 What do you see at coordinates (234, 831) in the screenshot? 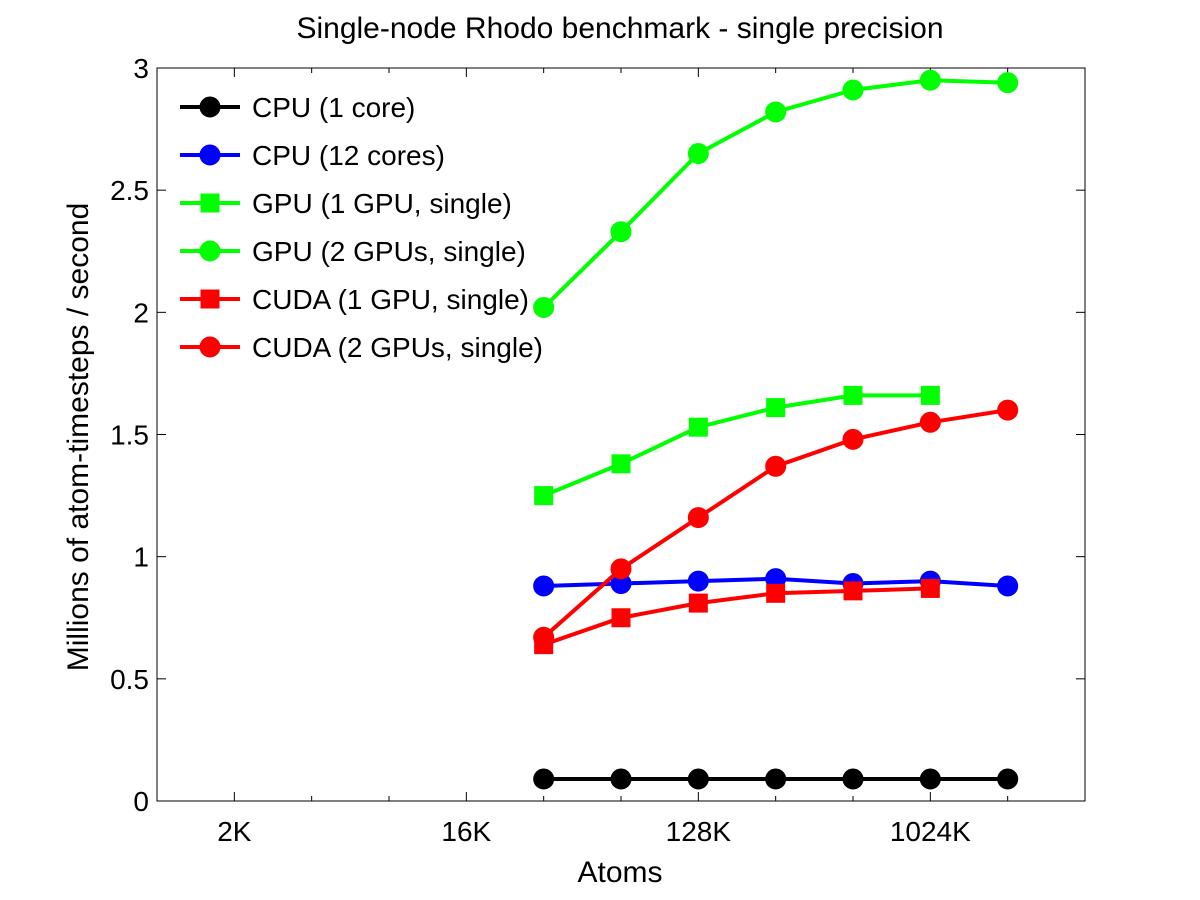
I see `x-tick-label: 2K` at bounding box center [234, 831].